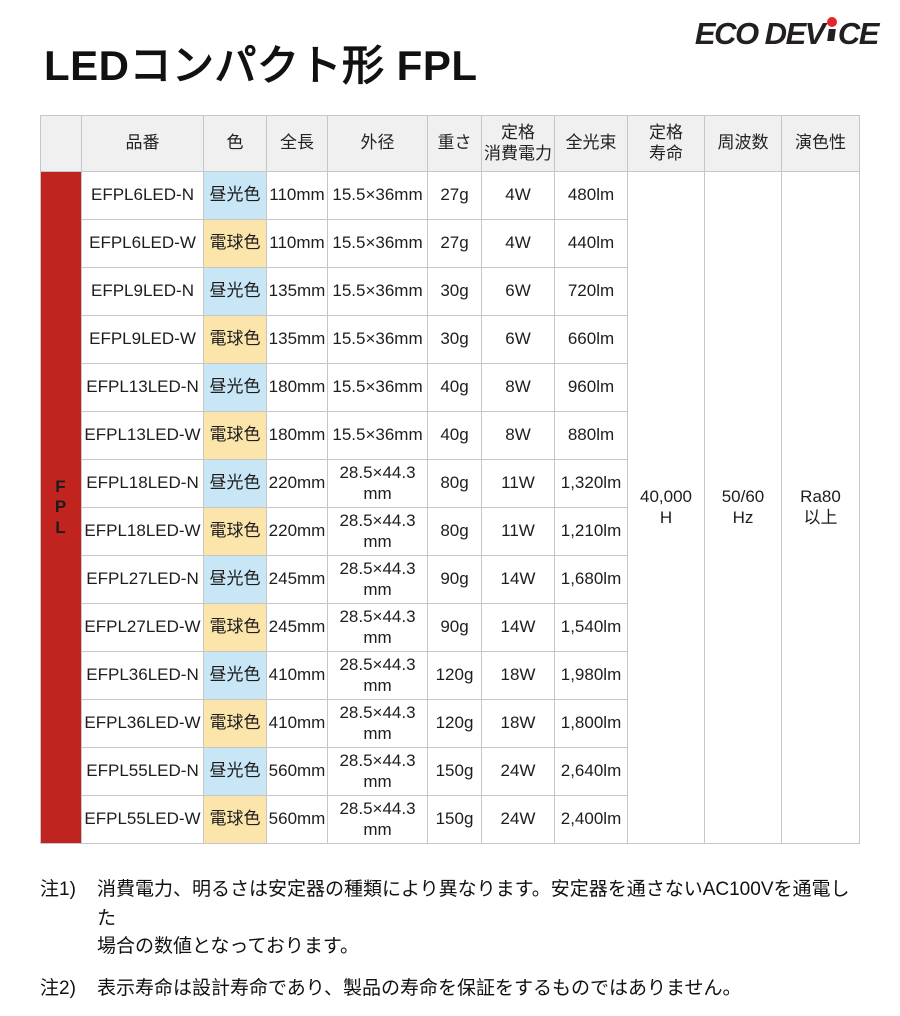  I want to click on cell-weight: 80g, so click(454, 483).